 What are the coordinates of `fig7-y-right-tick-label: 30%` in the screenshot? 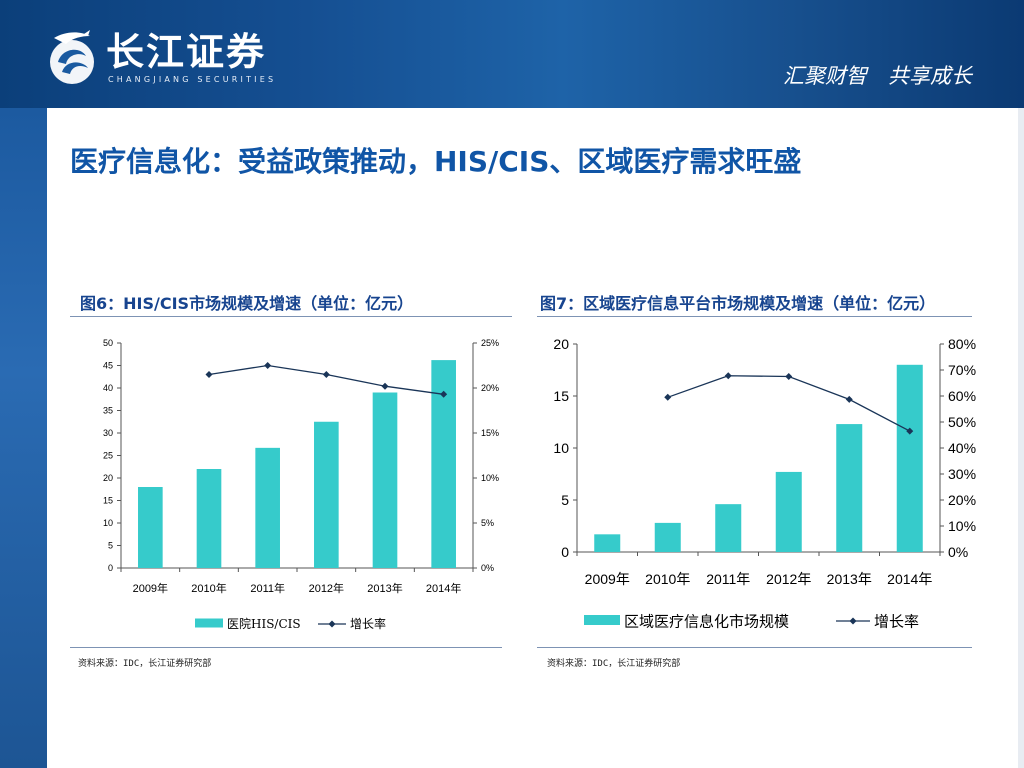 It's located at (962, 474).